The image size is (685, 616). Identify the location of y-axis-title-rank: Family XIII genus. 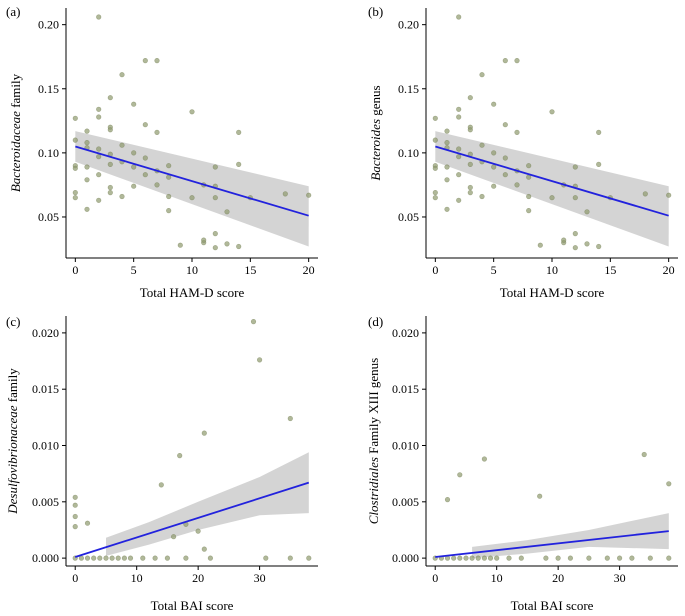
(373, 407).